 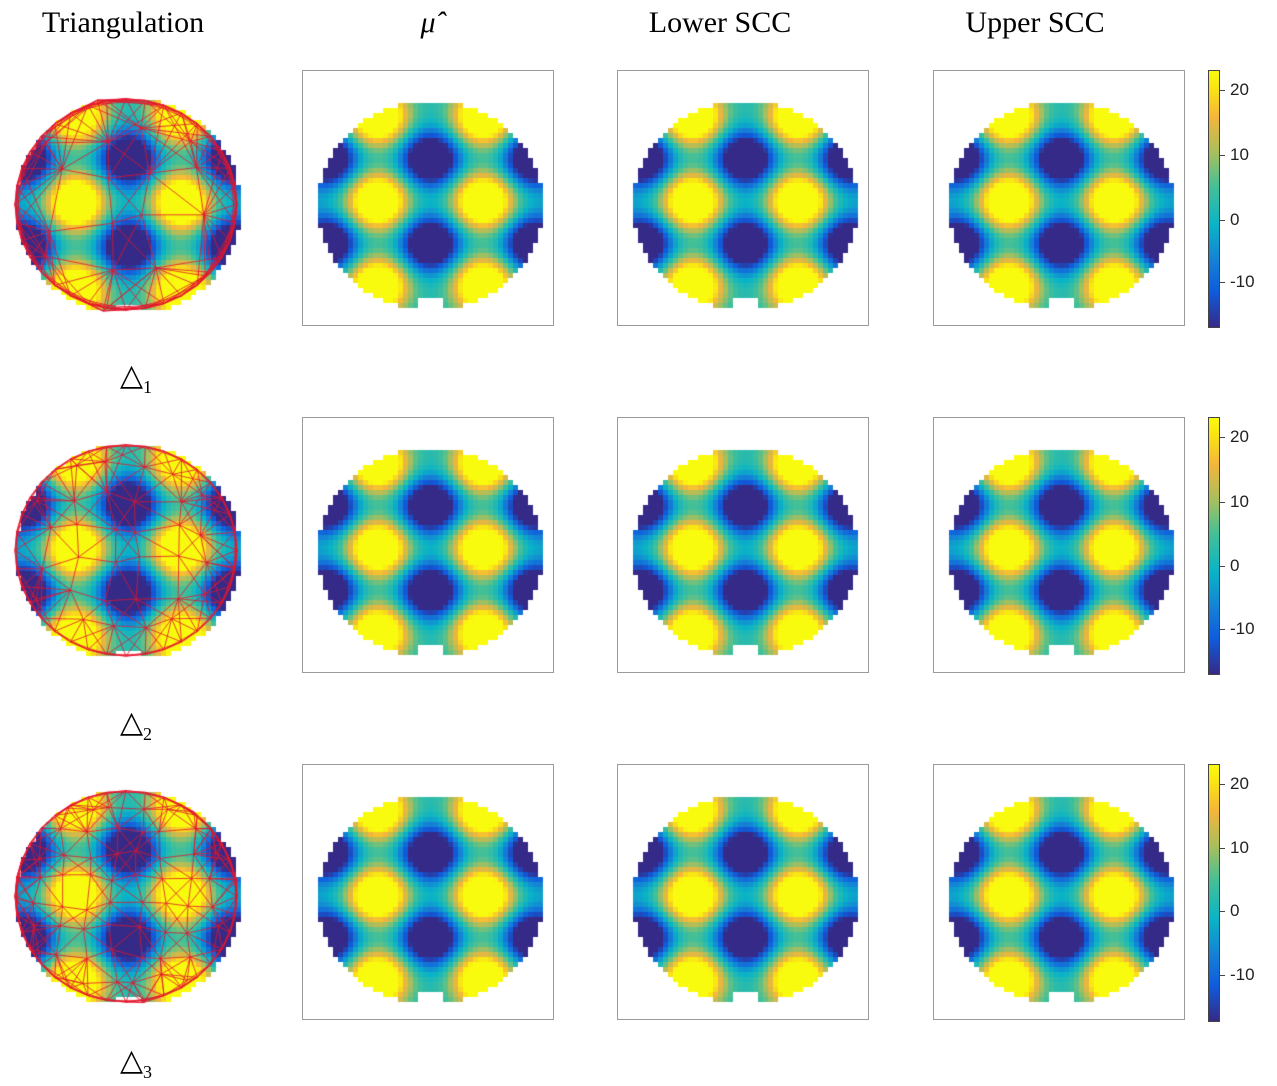 I want to click on colorbar-3-tick-20: 20, so click(x=1234, y=783).